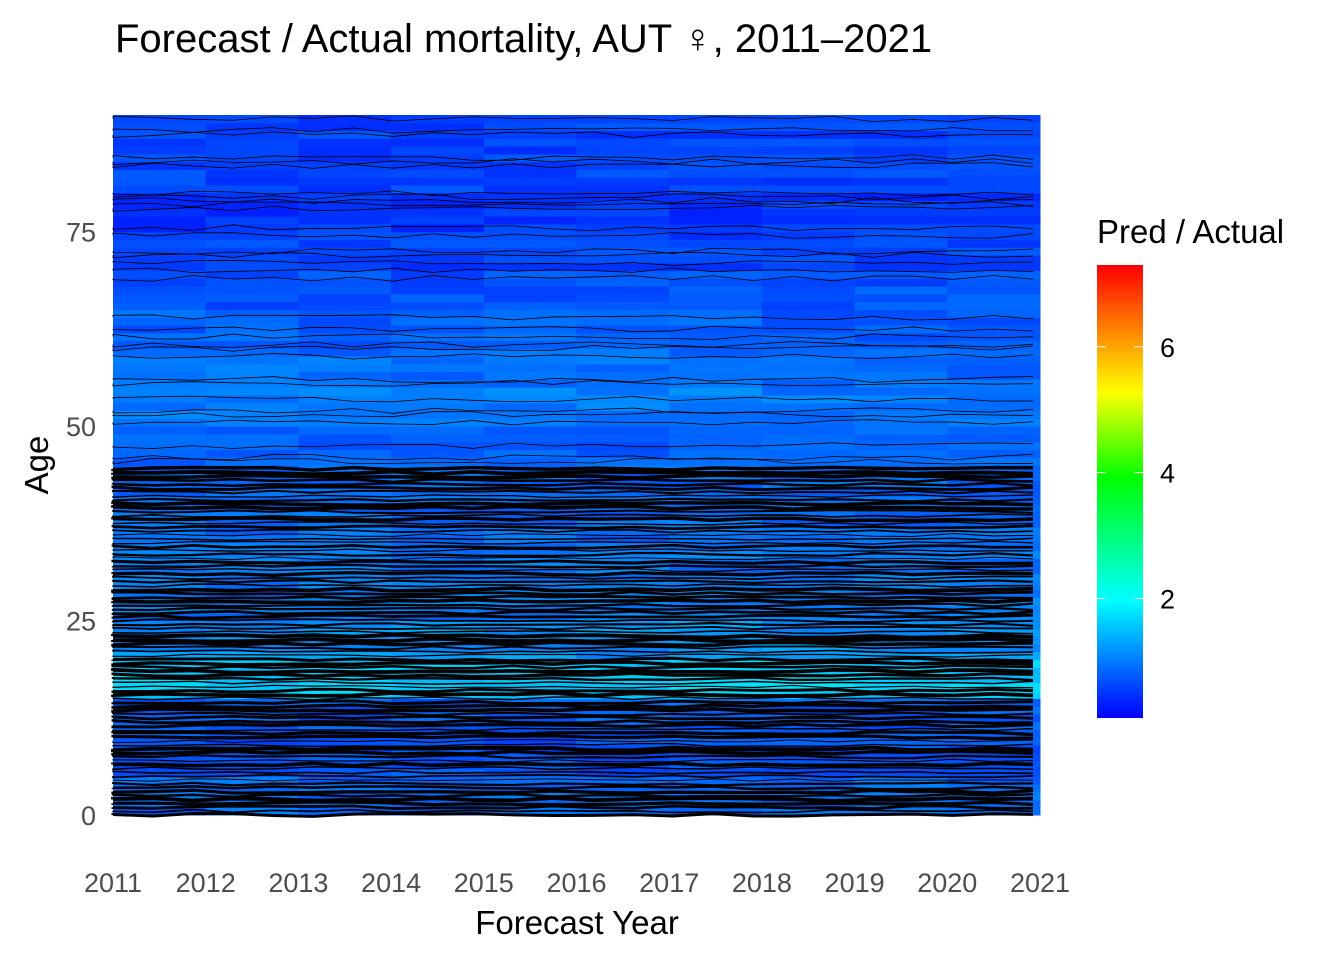 The width and height of the screenshot is (1344, 960). What do you see at coordinates (1136, 473) in the screenshot?
I see `legend-ticks: 2 4 6` at bounding box center [1136, 473].